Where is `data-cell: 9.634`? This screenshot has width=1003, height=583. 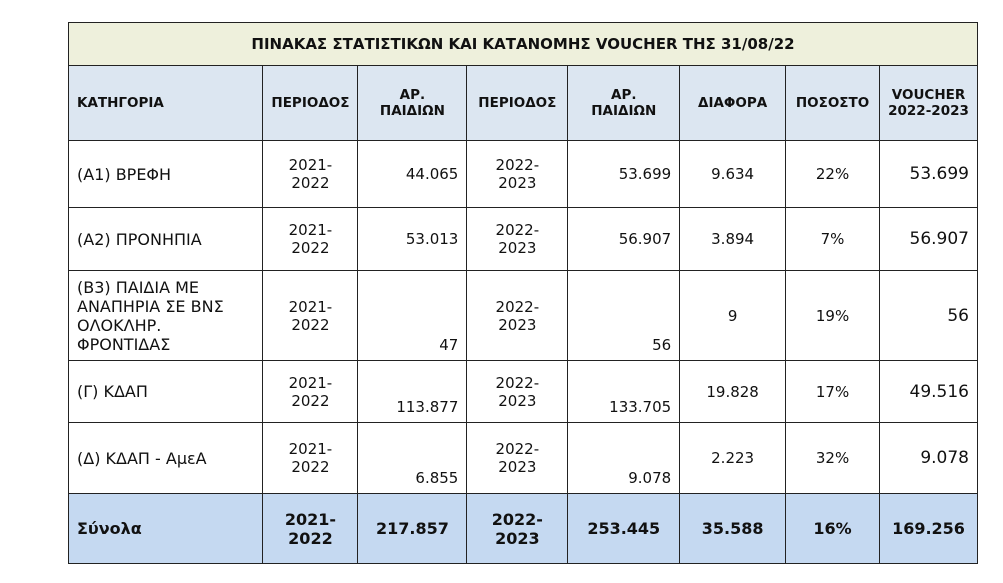 data-cell: 9.634 is located at coordinates (733, 174).